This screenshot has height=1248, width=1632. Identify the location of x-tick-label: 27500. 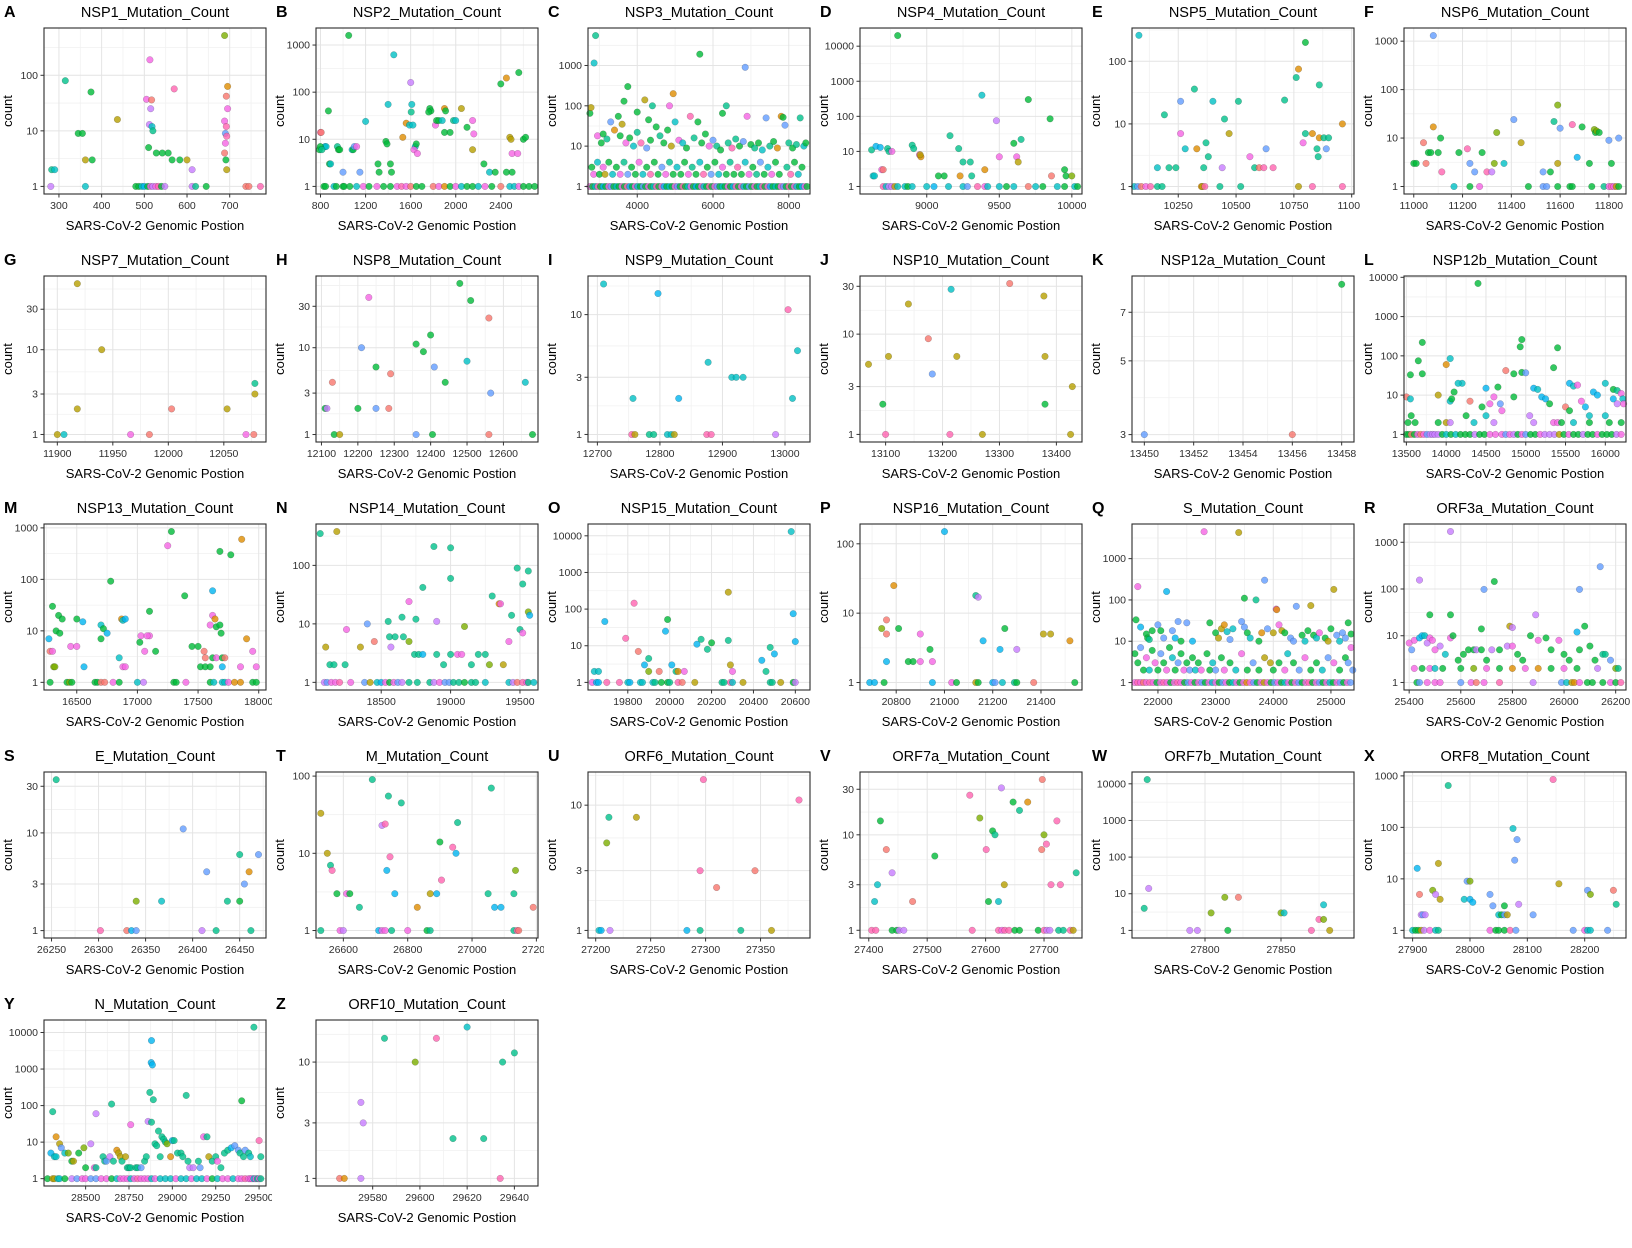
(927, 950).